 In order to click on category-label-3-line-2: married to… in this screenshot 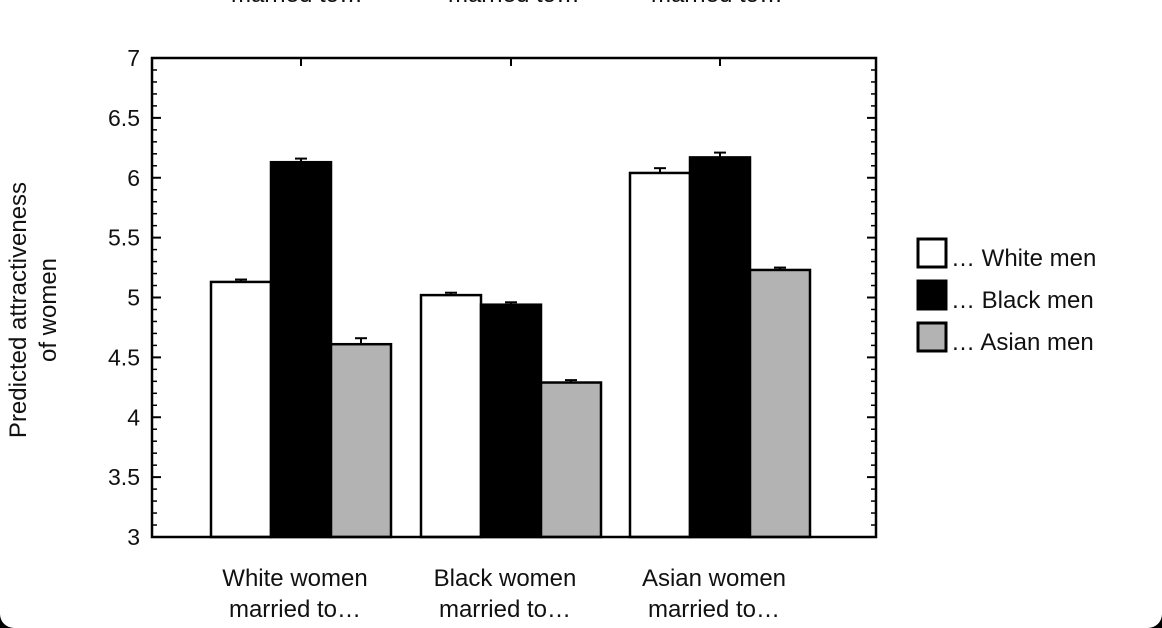, I will do `click(714, 609)`.